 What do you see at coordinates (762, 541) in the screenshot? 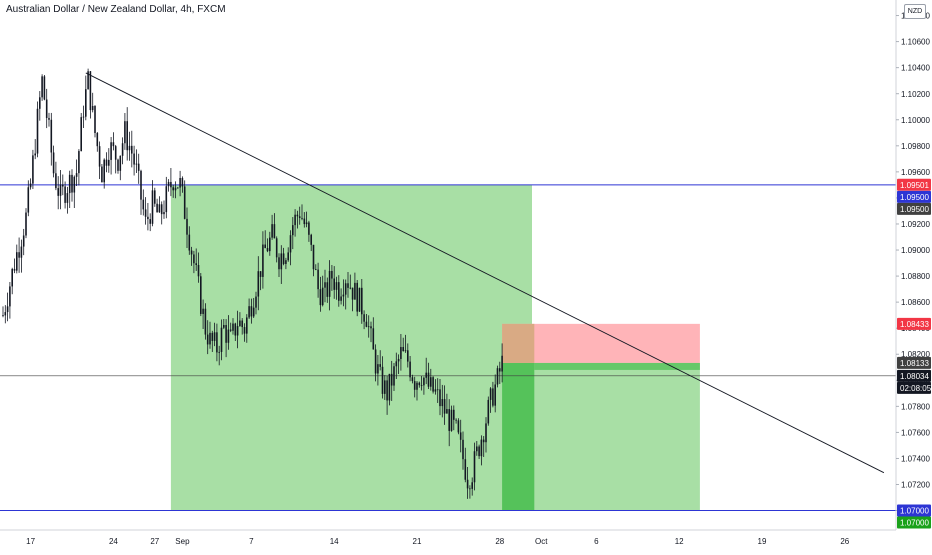
I see `x-tick-label: 19` at bounding box center [762, 541].